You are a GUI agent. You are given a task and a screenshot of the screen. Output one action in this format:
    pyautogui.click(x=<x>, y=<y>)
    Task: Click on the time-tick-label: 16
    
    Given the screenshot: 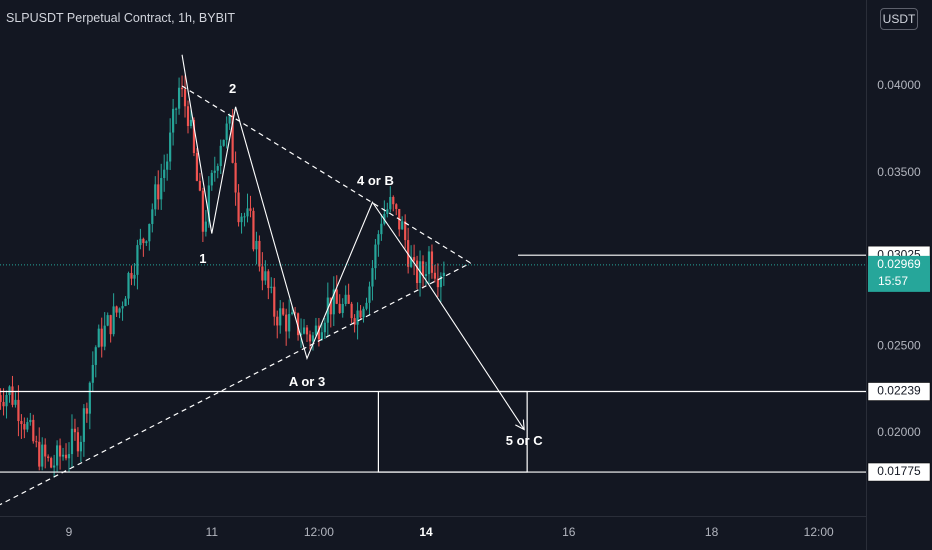 What is the action you would take?
    pyautogui.click(x=569, y=532)
    